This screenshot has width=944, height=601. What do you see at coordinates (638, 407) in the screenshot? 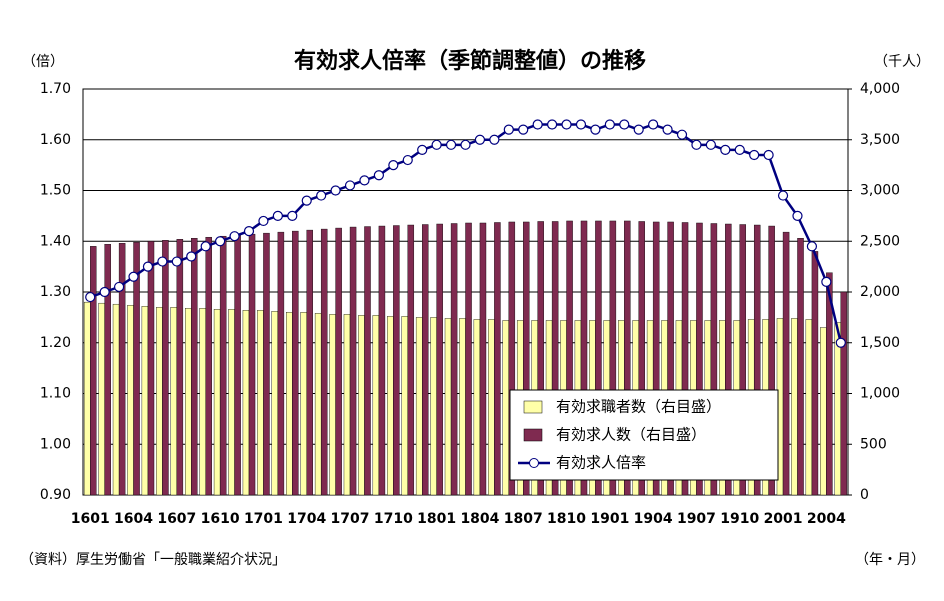
I see `legend-label: 有効求職者数（右目盛）` at bounding box center [638, 407].